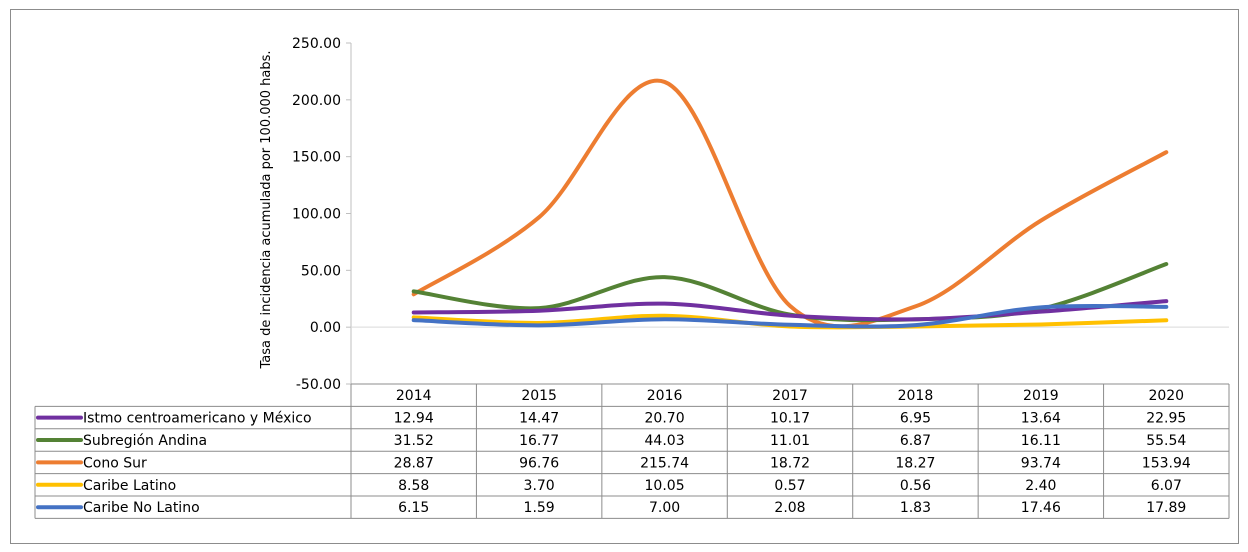  Describe the element at coordinates (1166, 463) in the screenshot. I see `data-value-cell: 153.94` at that location.